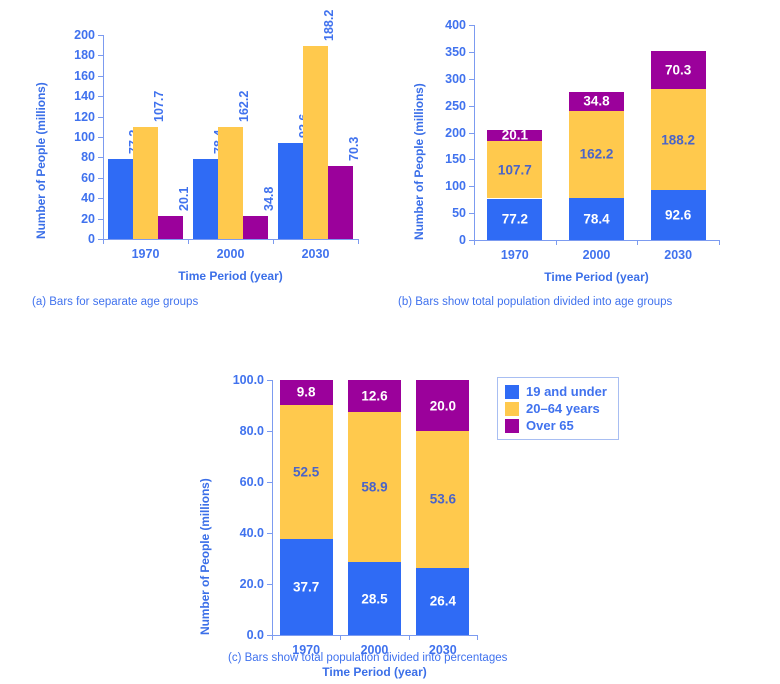  What do you see at coordinates (268, 198) in the screenshot?
I see `bar-value-label: 34.8` at bounding box center [268, 198].